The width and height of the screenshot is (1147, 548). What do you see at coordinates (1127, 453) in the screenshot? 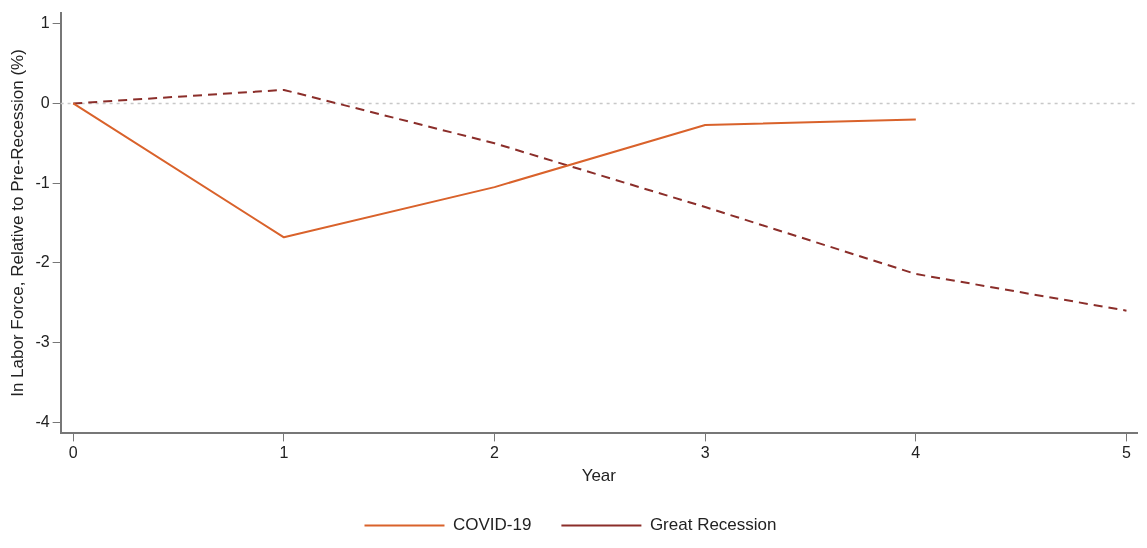
I see `x-tick-label: 5` at bounding box center [1127, 453].